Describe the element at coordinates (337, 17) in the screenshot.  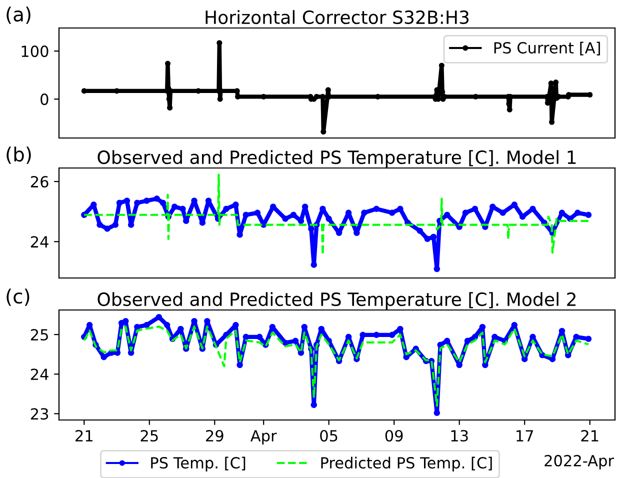
I see `chart-title: Horizontal Corrector S32B:H3` at that location.